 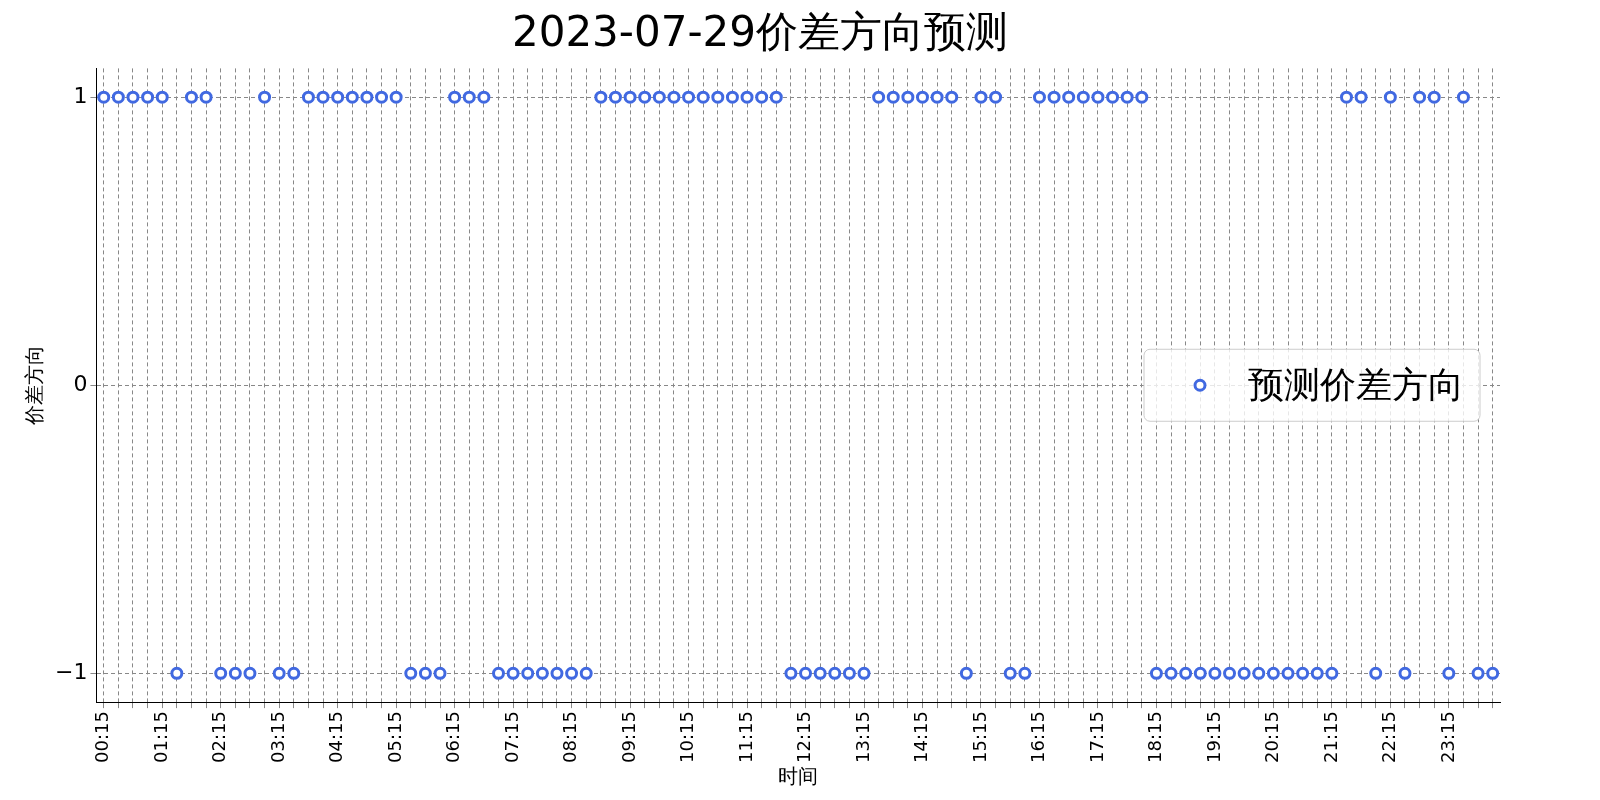 I want to click on x-tick-label: 21:15, so click(x=1330, y=737).